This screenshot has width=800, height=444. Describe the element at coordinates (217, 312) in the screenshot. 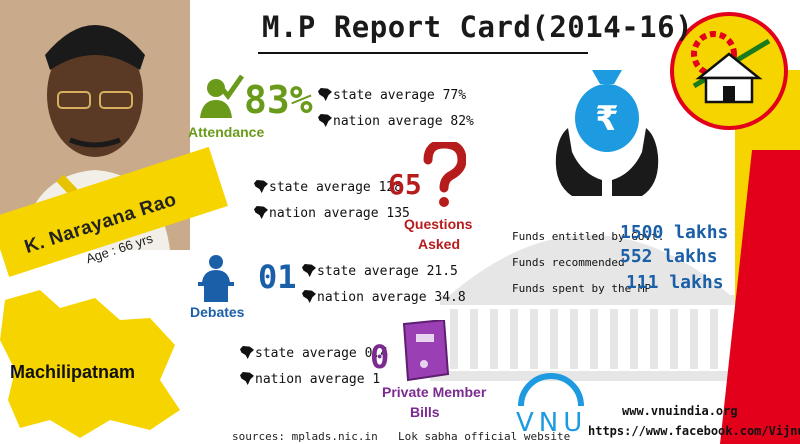

I see `debates-label: Debates` at that location.